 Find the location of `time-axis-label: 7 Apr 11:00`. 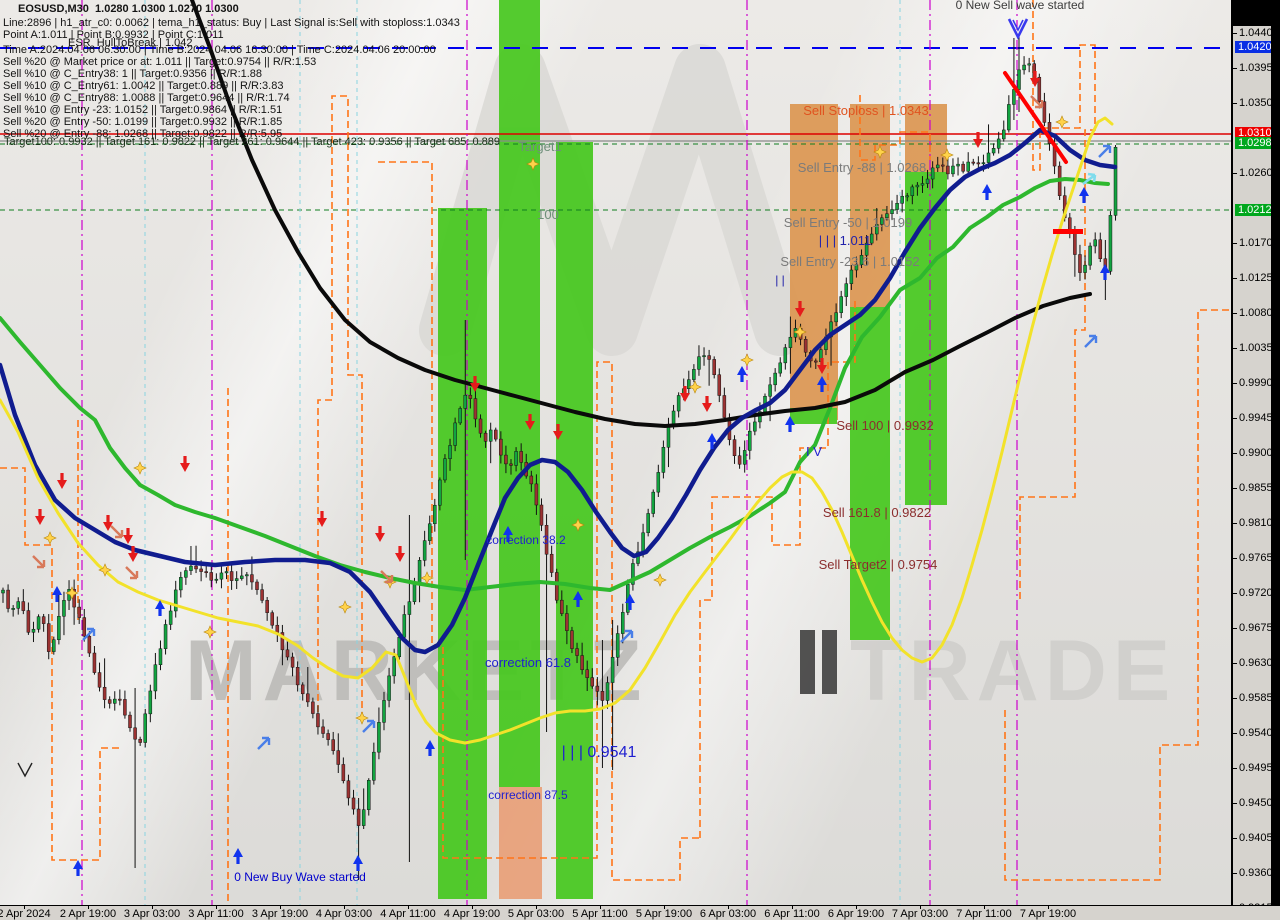

time-axis-label: 7 Apr 11:00 is located at coordinates (984, 914).